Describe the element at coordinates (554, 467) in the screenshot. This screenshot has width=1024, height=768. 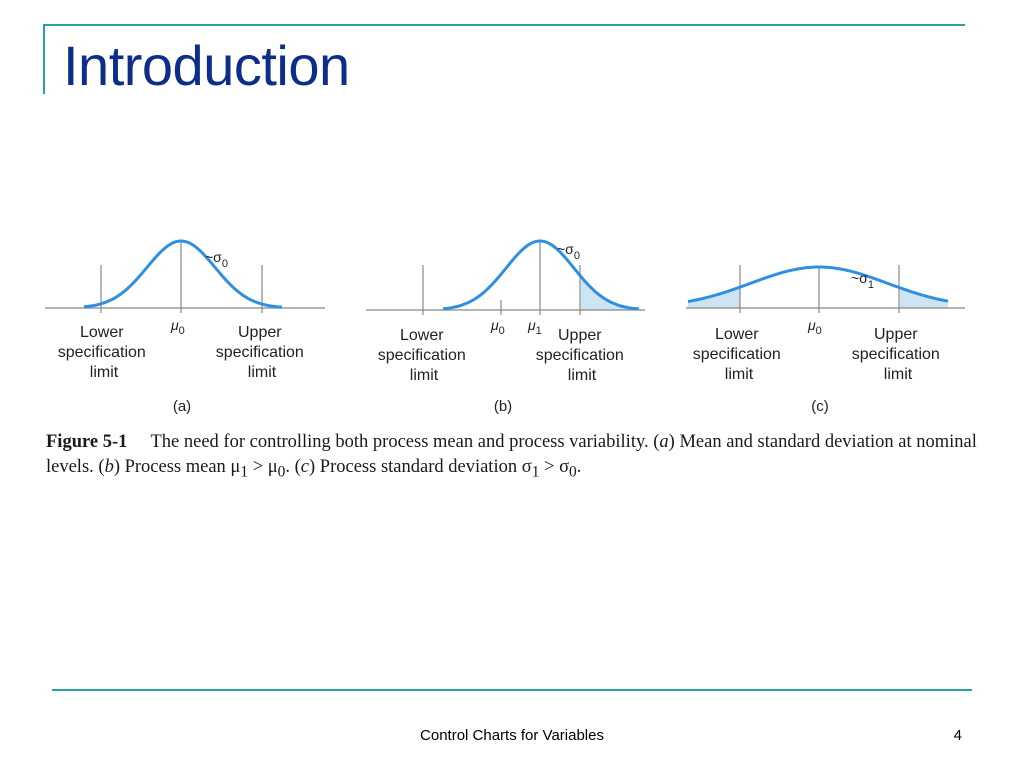
I see `caption-text-7: > σ` at that location.